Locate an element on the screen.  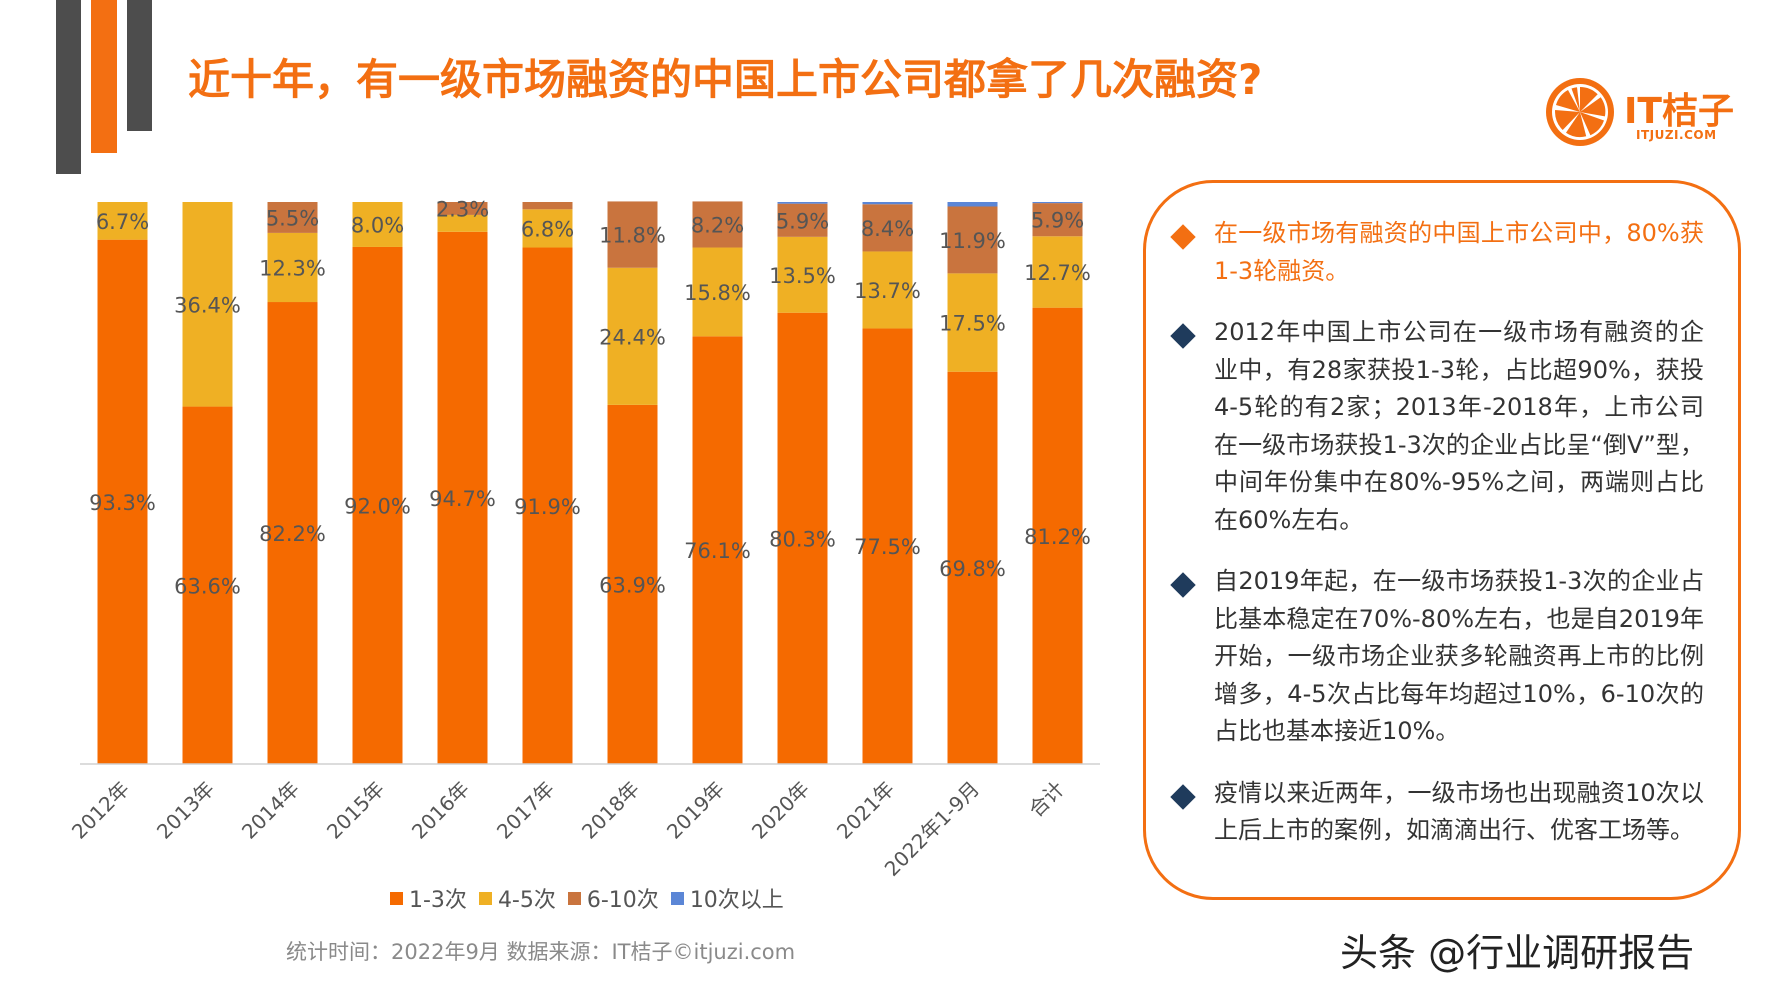
bullet-item: 在一级市场有融资的中国上市公司中，80%获1-3轮融资。 is located at coordinates (1435, 252).